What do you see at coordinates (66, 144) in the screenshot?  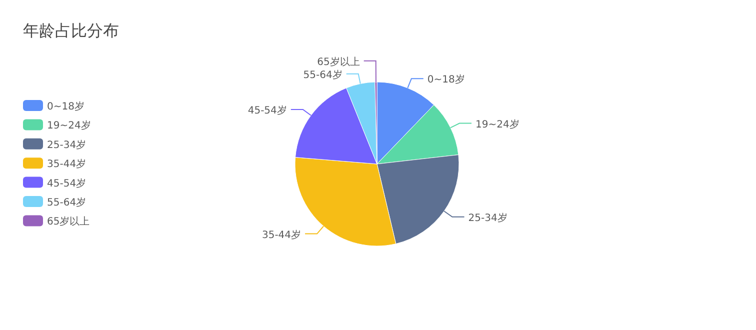 I see `legend-label: 25-34岁` at bounding box center [66, 144].